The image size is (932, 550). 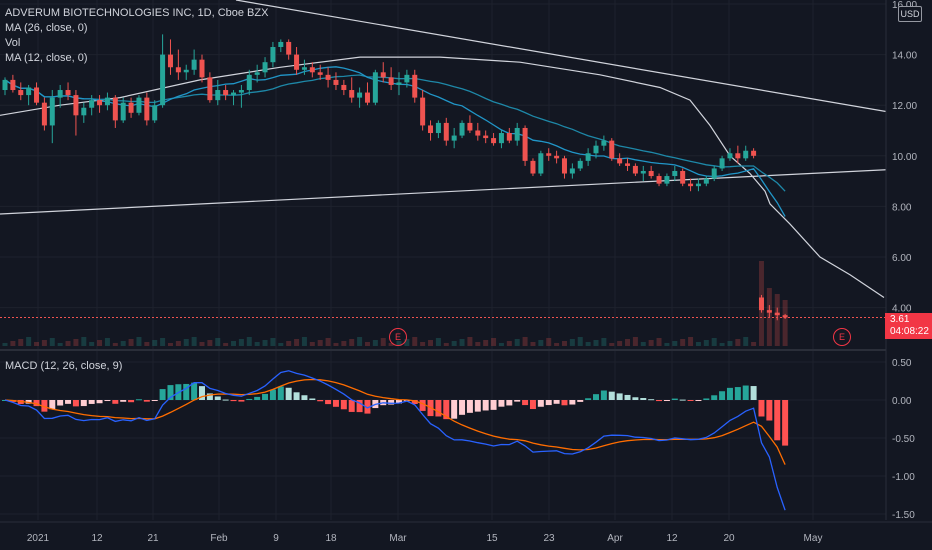 I want to click on time-tick-label: Mar, so click(x=398, y=538).